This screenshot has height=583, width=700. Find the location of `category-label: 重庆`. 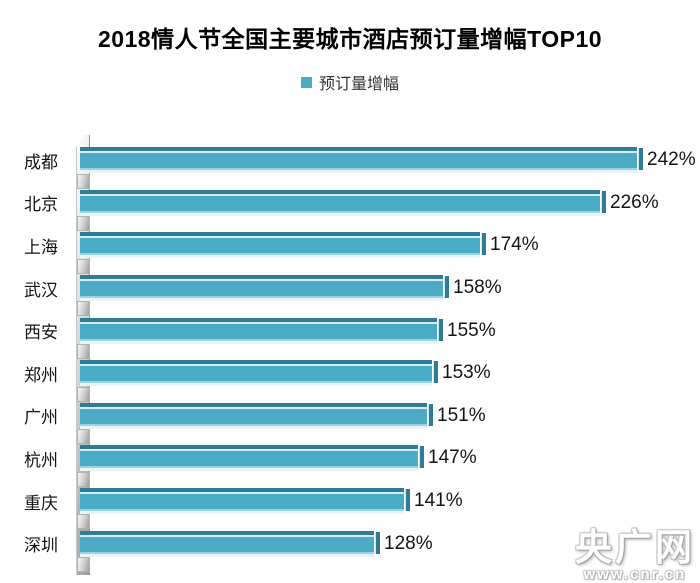

category-label: 重庆 is located at coordinates (41, 503).